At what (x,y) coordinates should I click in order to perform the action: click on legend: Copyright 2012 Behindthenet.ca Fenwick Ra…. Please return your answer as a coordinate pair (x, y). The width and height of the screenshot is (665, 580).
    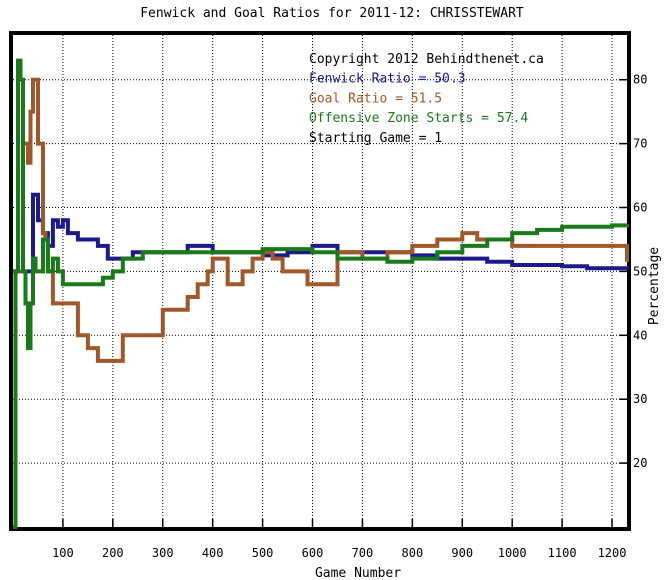
    Looking at the image, I should click on (426, 99).